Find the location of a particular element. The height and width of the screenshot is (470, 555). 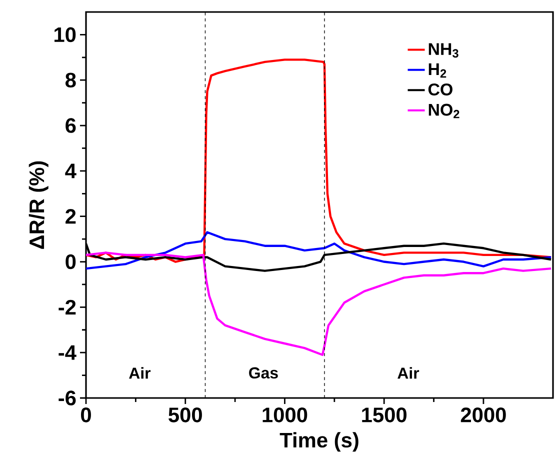

legend-label: H$_{2}$ is located at coordinates (437, 70).